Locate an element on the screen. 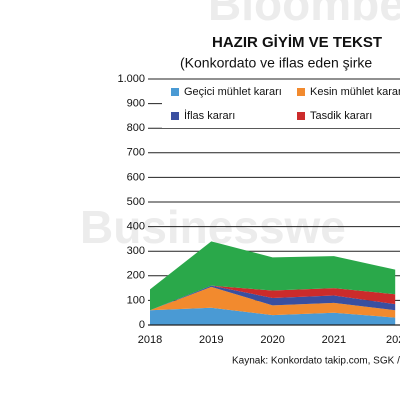 The width and height of the screenshot is (400, 400). legend-label: Geçici mühlet kararı is located at coordinates (233, 92).